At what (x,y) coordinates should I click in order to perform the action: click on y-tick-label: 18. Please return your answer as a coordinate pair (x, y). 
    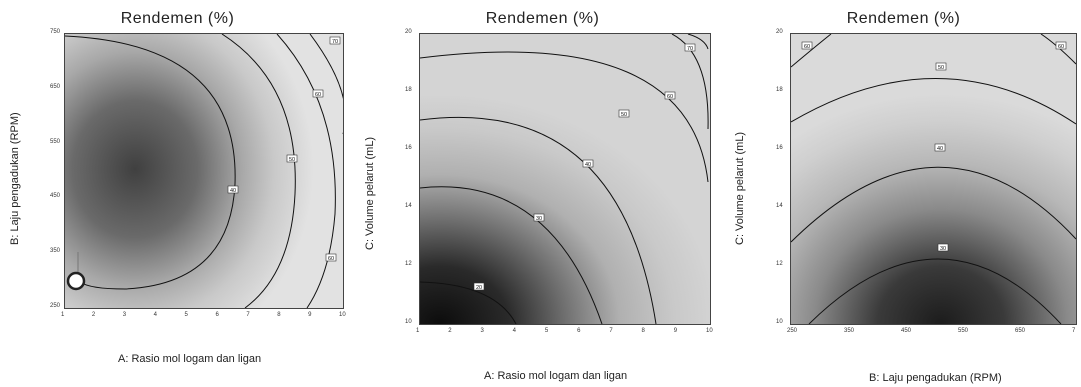
    Looking at the image, I should click on (408, 90).